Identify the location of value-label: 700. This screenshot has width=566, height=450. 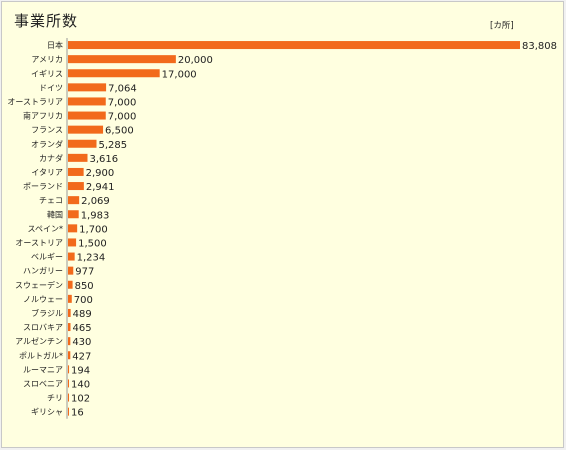
(83, 300).